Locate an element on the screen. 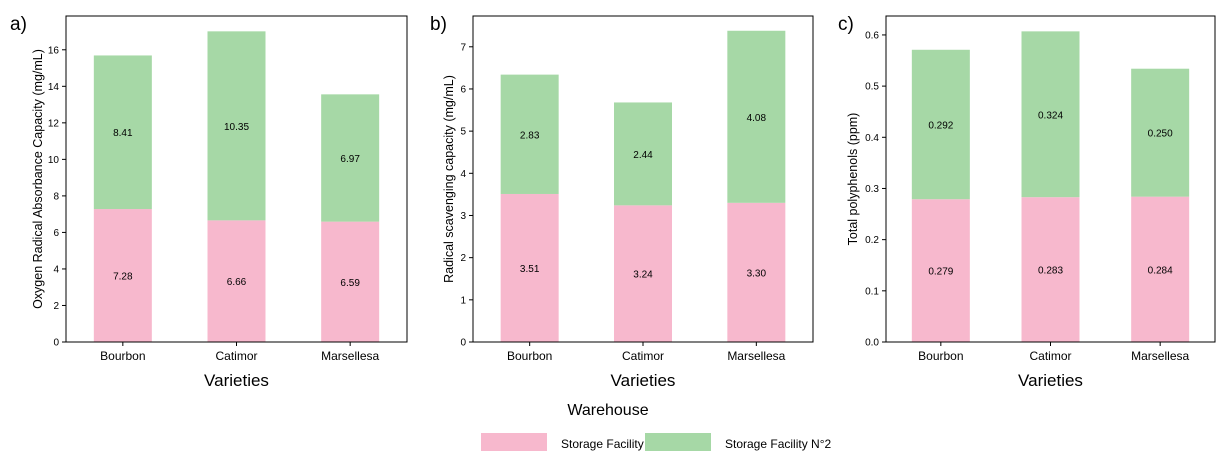  legend-label-storage-1: Storage Facility N°1 is located at coordinates (614, 444).